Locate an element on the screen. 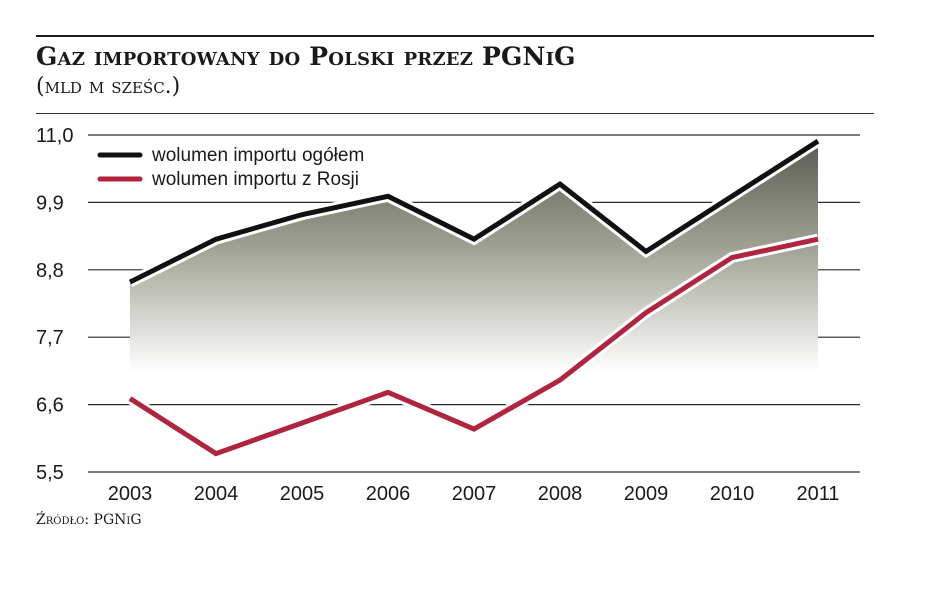  y-axis-tick-labels: 11,0 9,9 8,8 7,7 6,6 5,5 is located at coordinates (54, 304).